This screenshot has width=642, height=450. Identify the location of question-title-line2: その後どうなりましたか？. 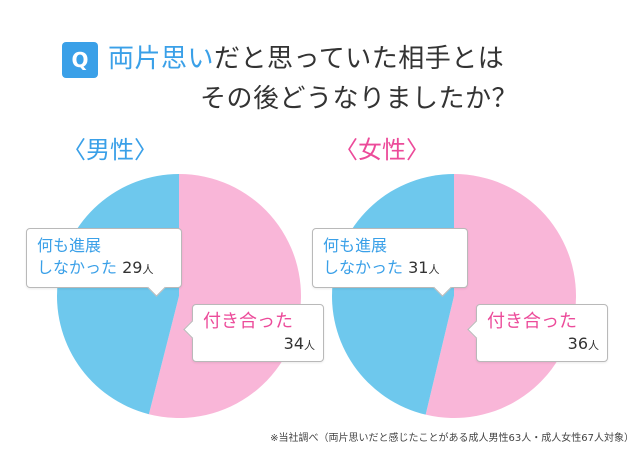
(359, 99).